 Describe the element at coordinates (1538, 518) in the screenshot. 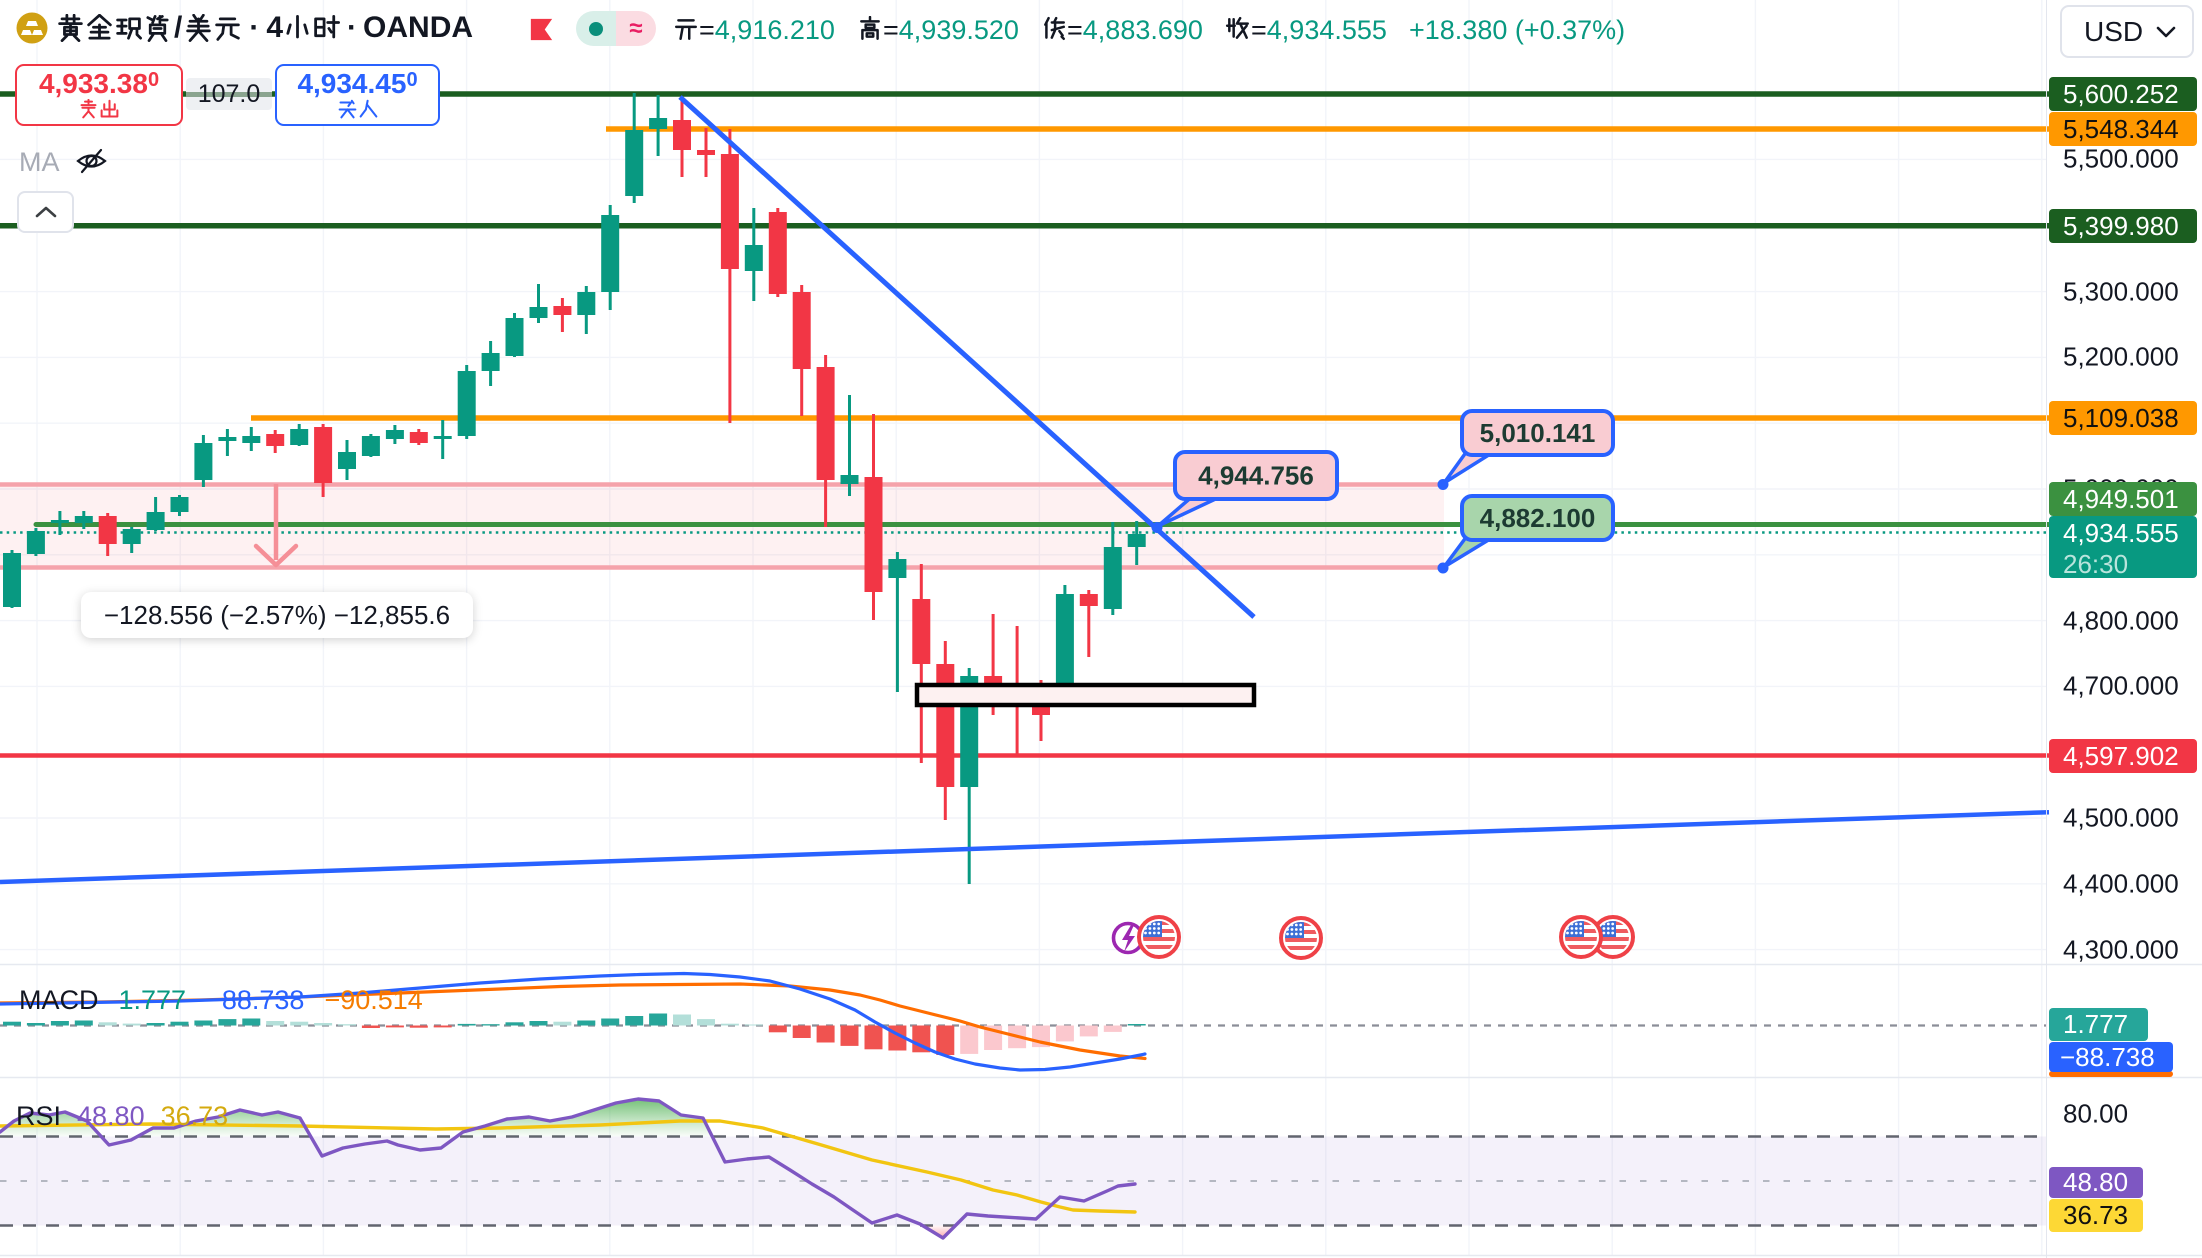

I see `svg-text: 4,882.100` at that location.